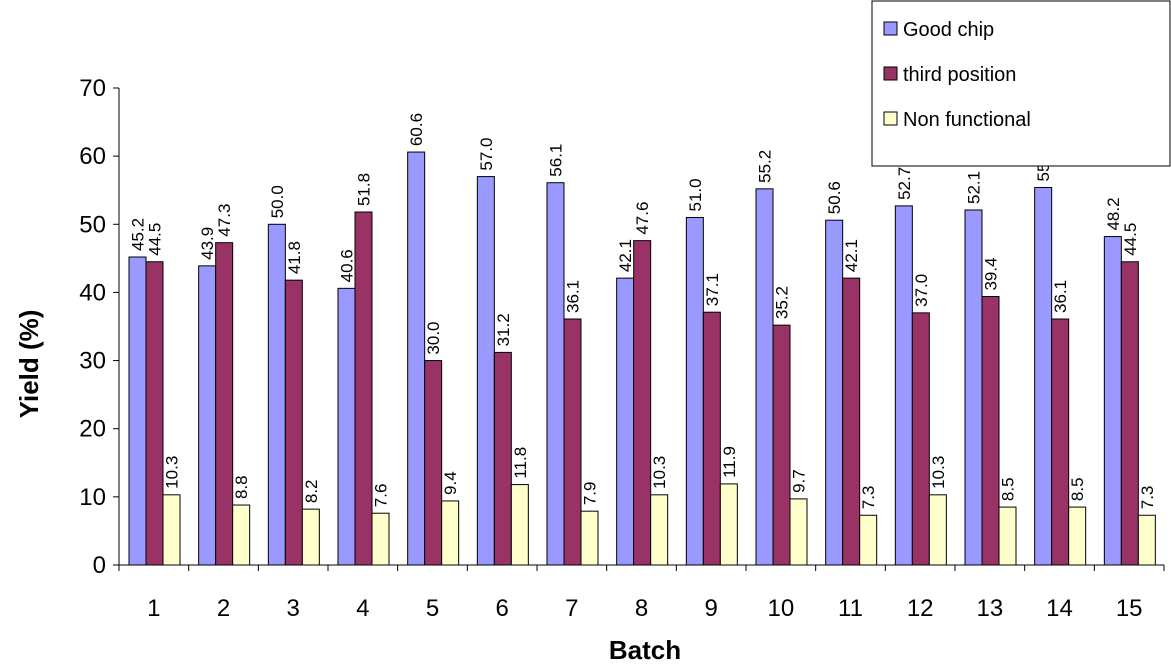 The image size is (1171, 666). I want to click on bar-data-label: 8.5, so click(1008, 489).